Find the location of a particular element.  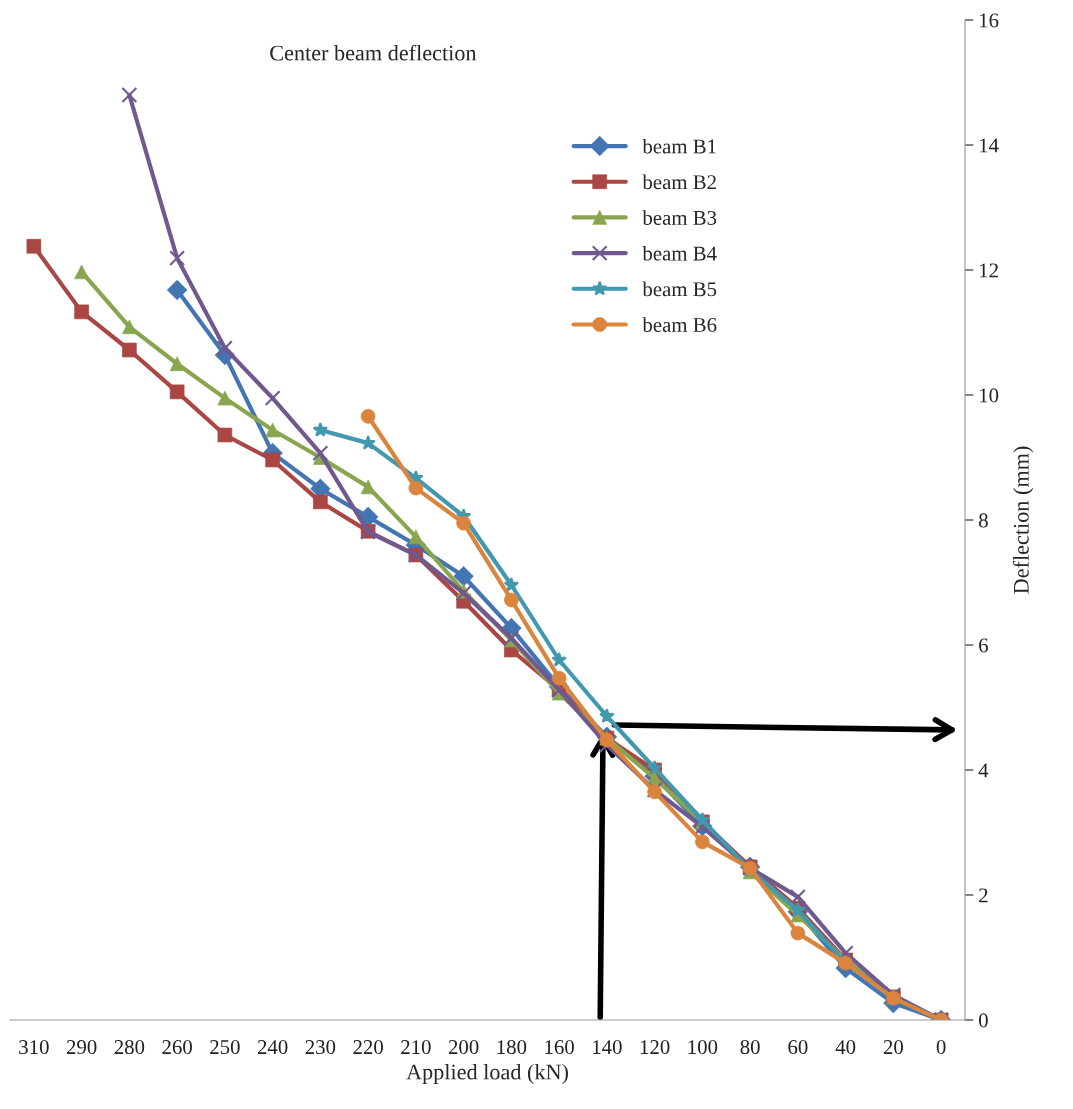

x-tick-label: 80 is located at coordinates (750, 1047).